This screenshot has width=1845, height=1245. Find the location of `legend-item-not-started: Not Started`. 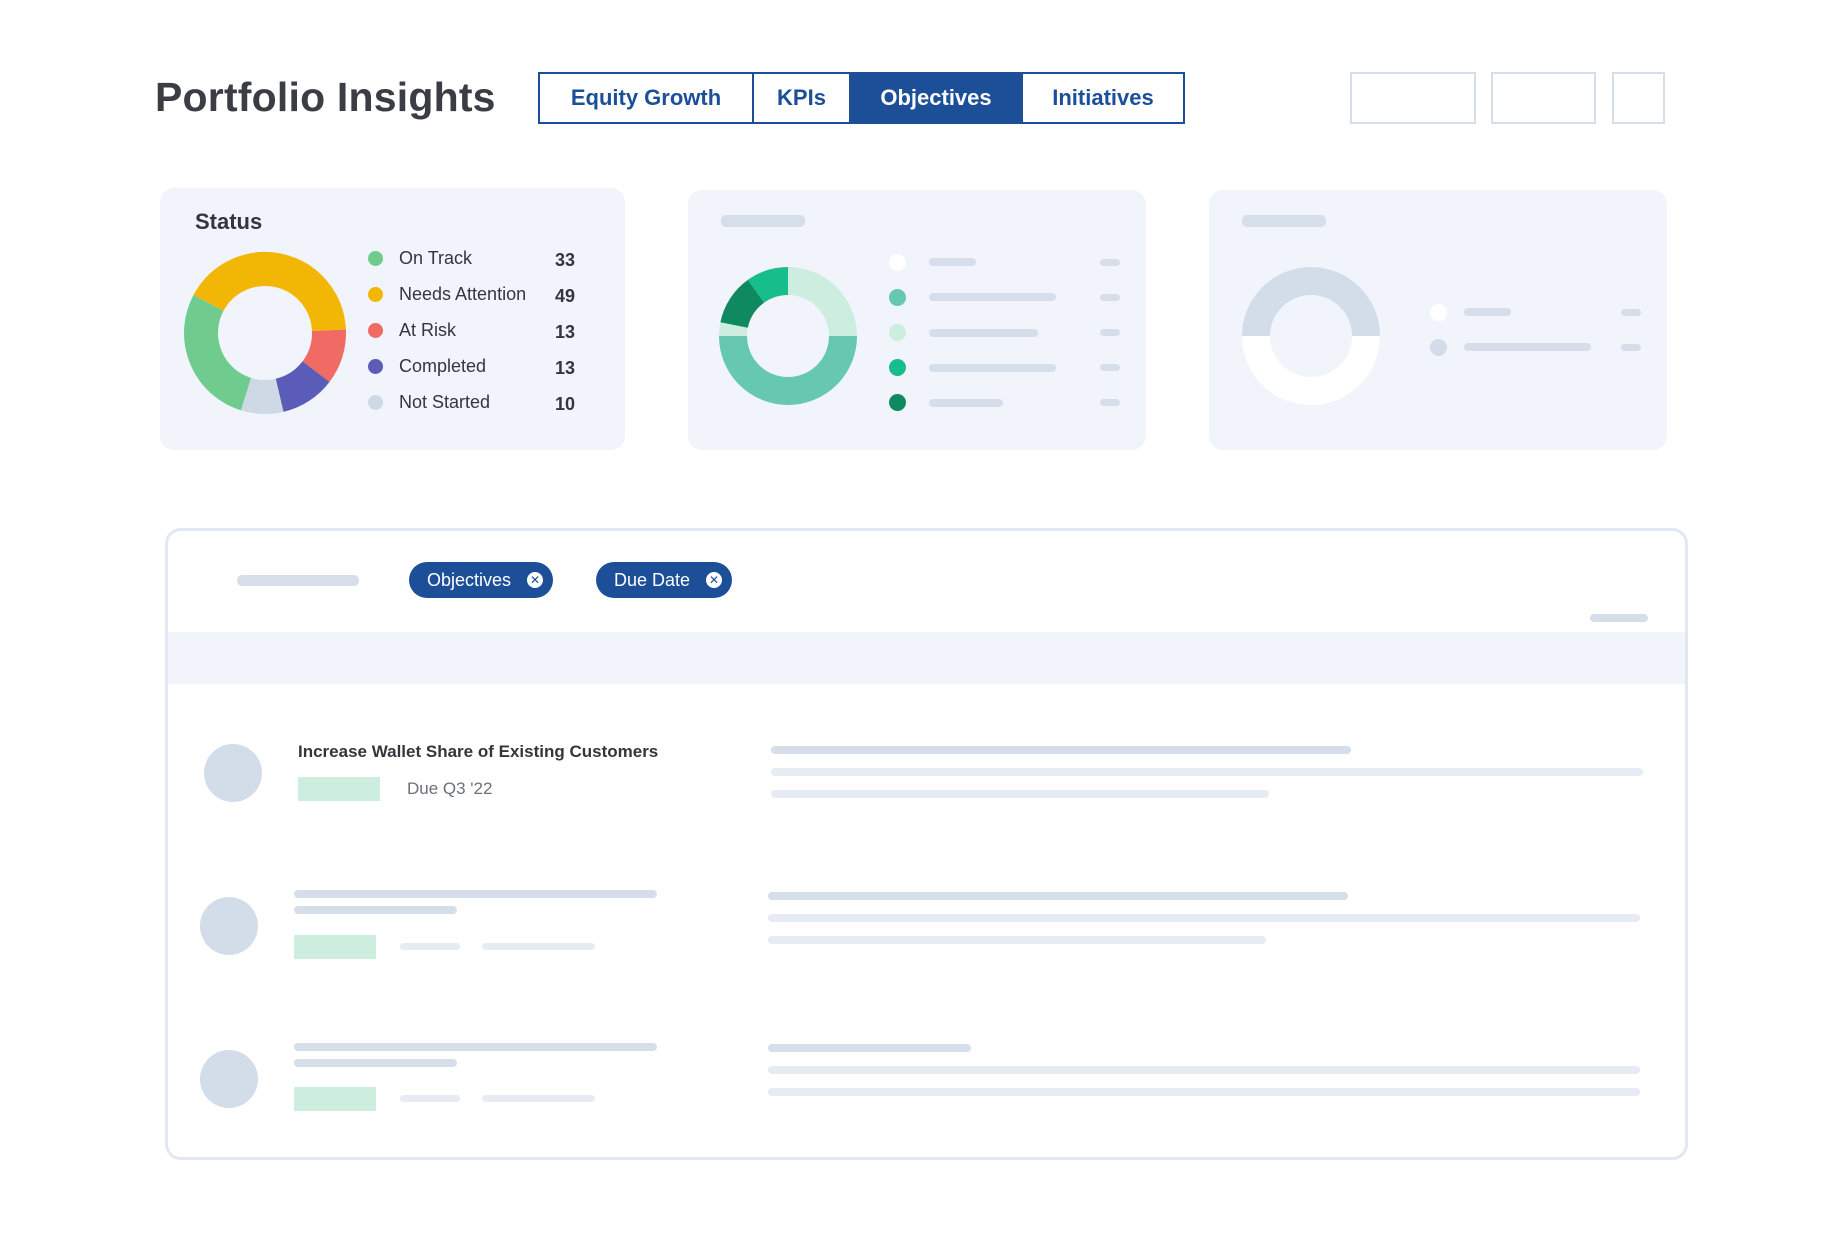

legend-item-not-started: Not Started is located at coordinates (429, 402).